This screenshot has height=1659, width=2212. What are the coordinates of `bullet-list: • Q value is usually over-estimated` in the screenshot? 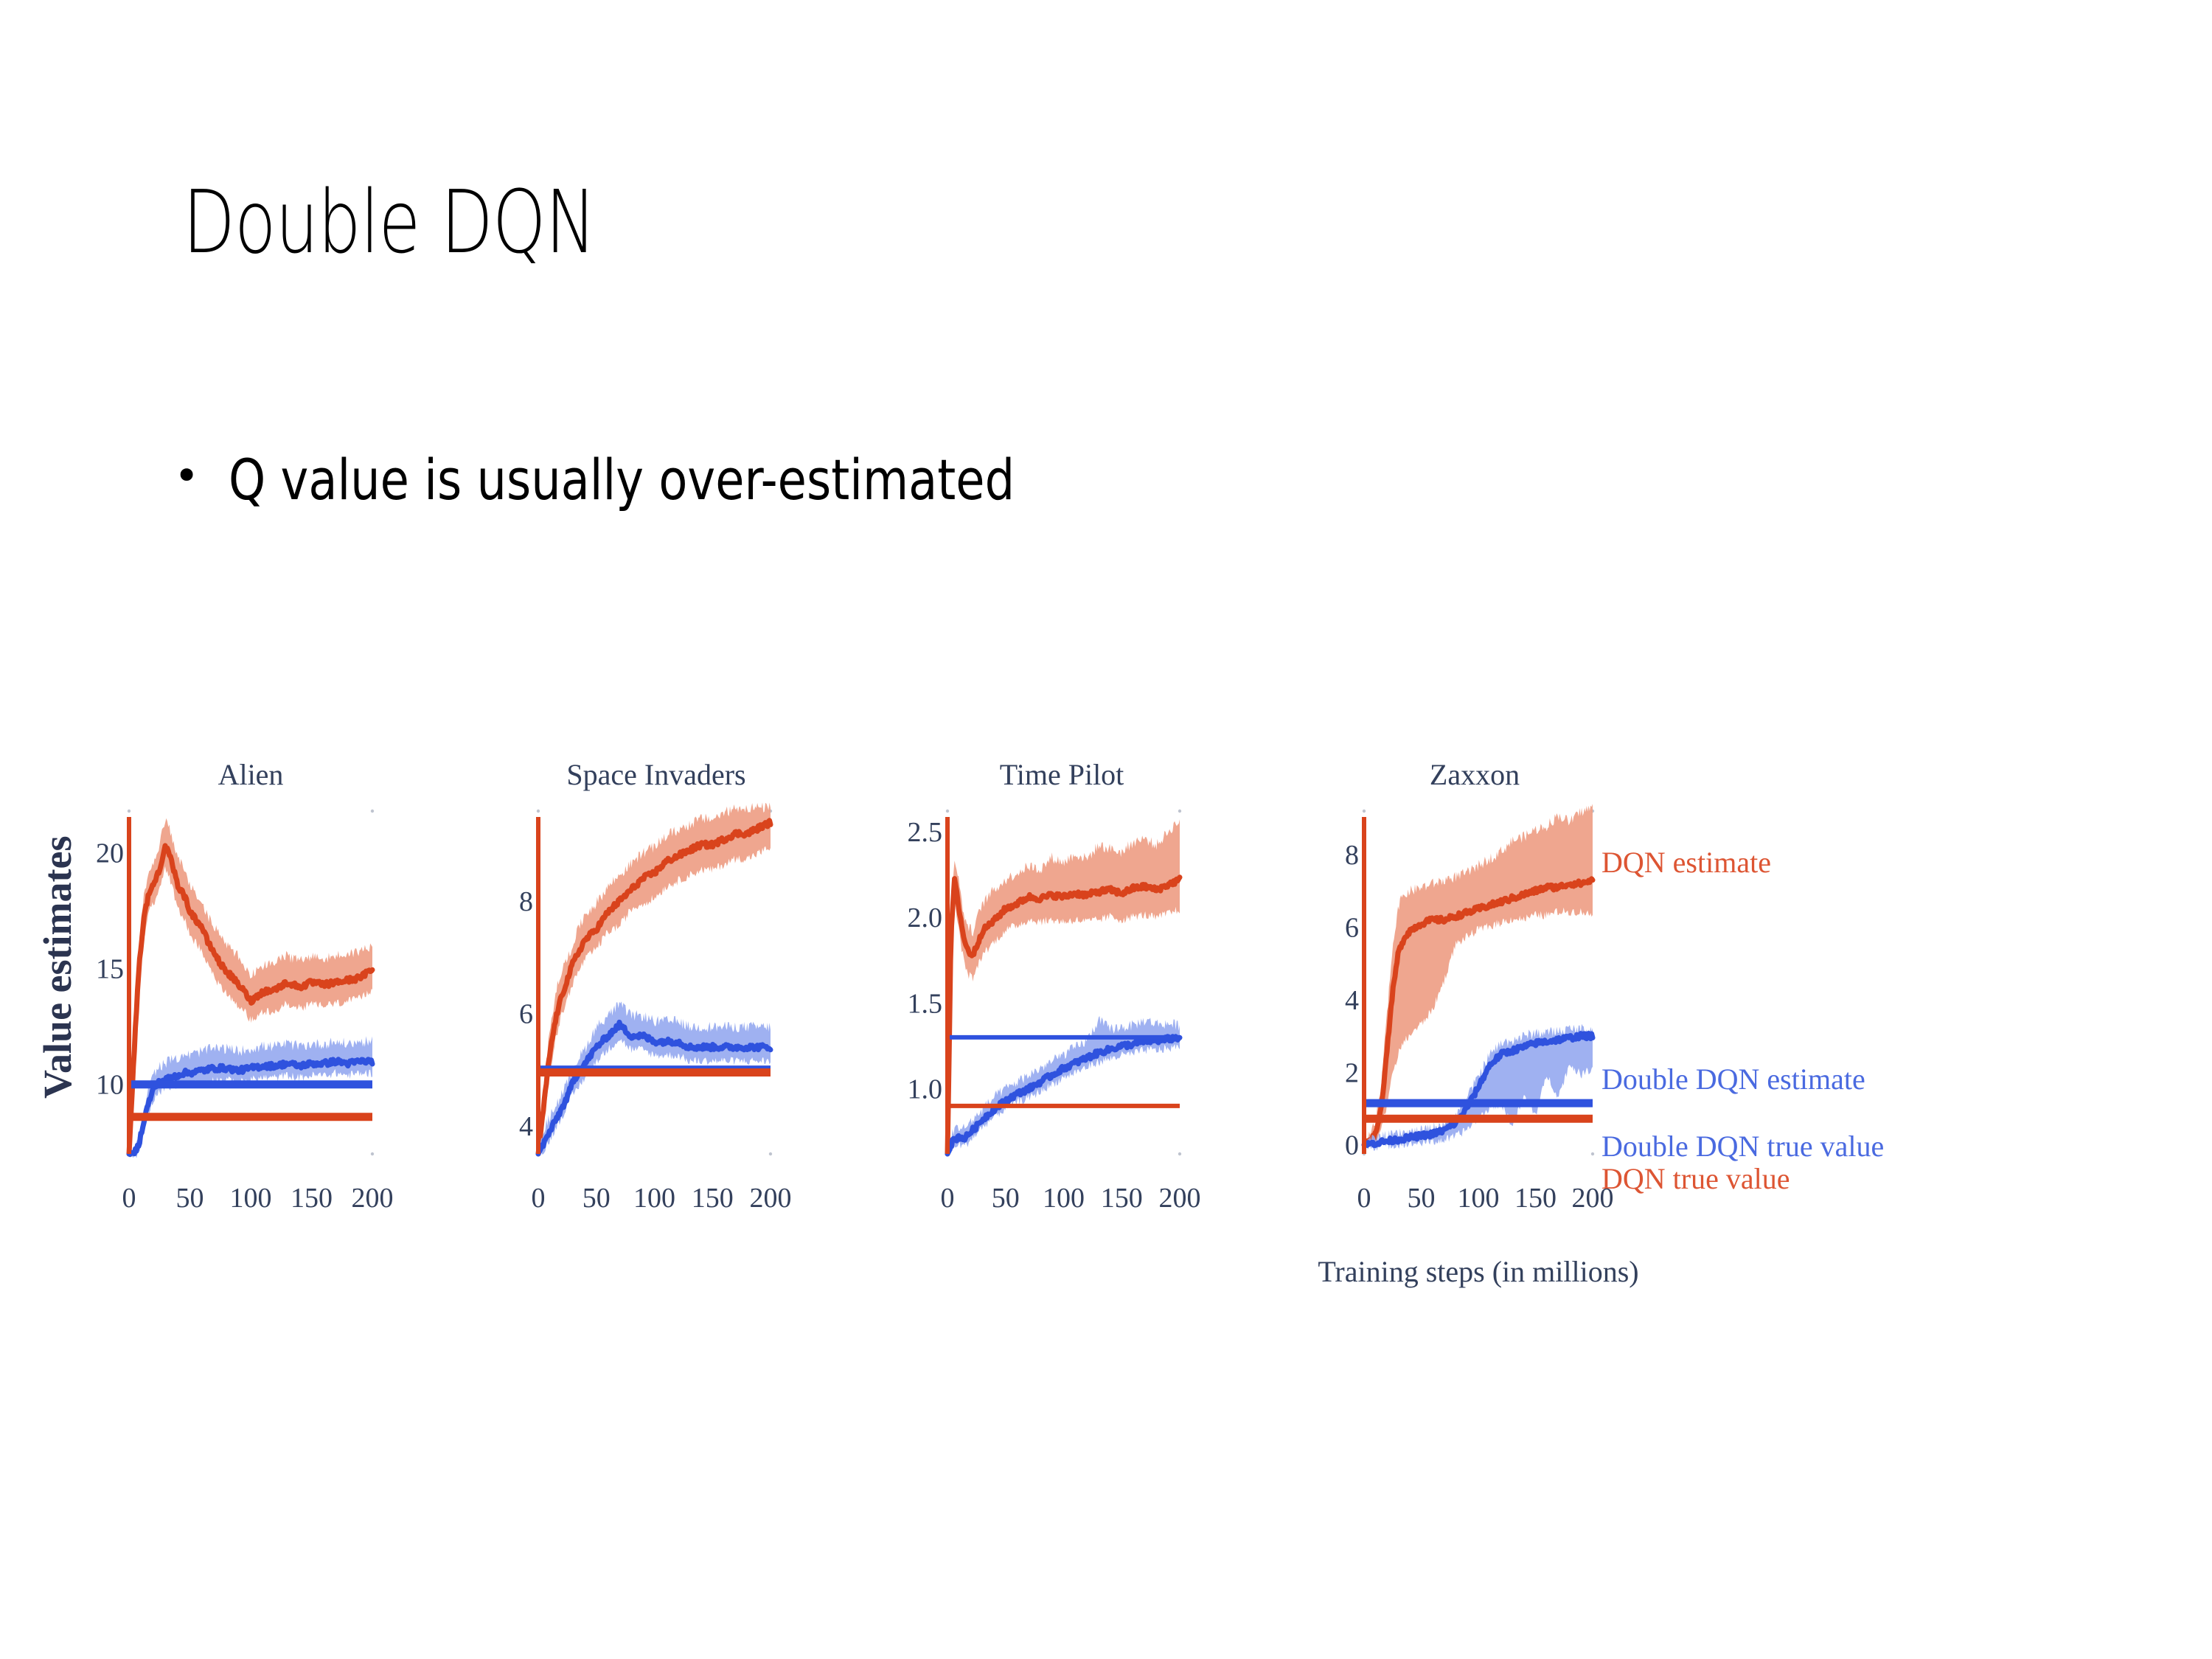 It's located at (1059, 480).